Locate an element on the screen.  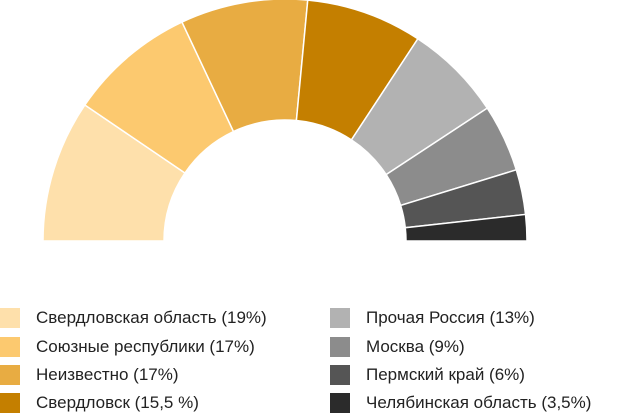
legend-item-sverdlovsk-city: Свердловск (15,5 %) is located at coordinates (99, 403).